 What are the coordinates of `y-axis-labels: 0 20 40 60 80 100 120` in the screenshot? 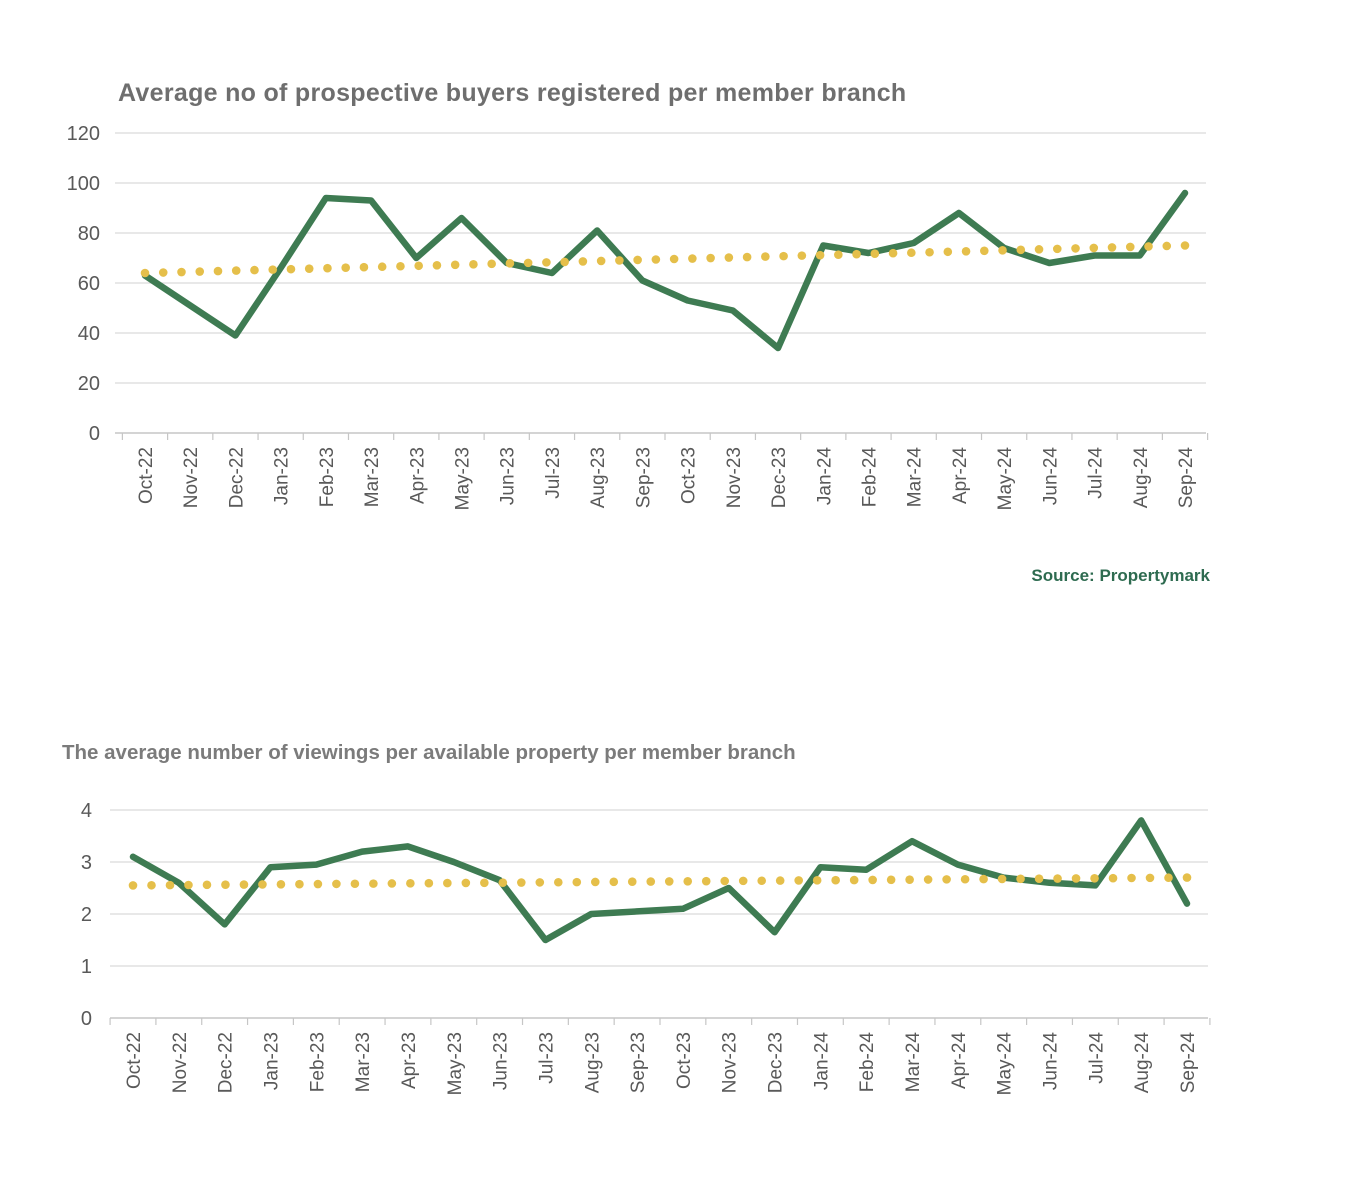 It's located at (83, 284).